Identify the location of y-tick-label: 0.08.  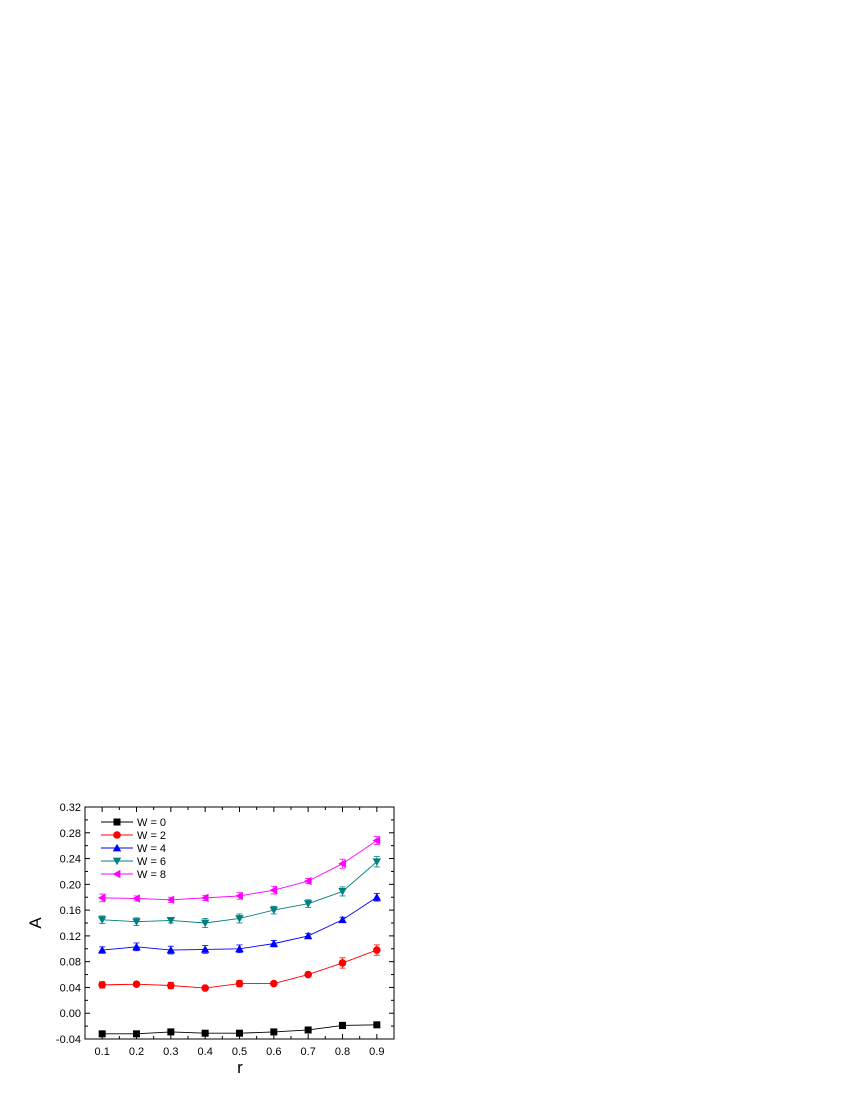
(70, 963).